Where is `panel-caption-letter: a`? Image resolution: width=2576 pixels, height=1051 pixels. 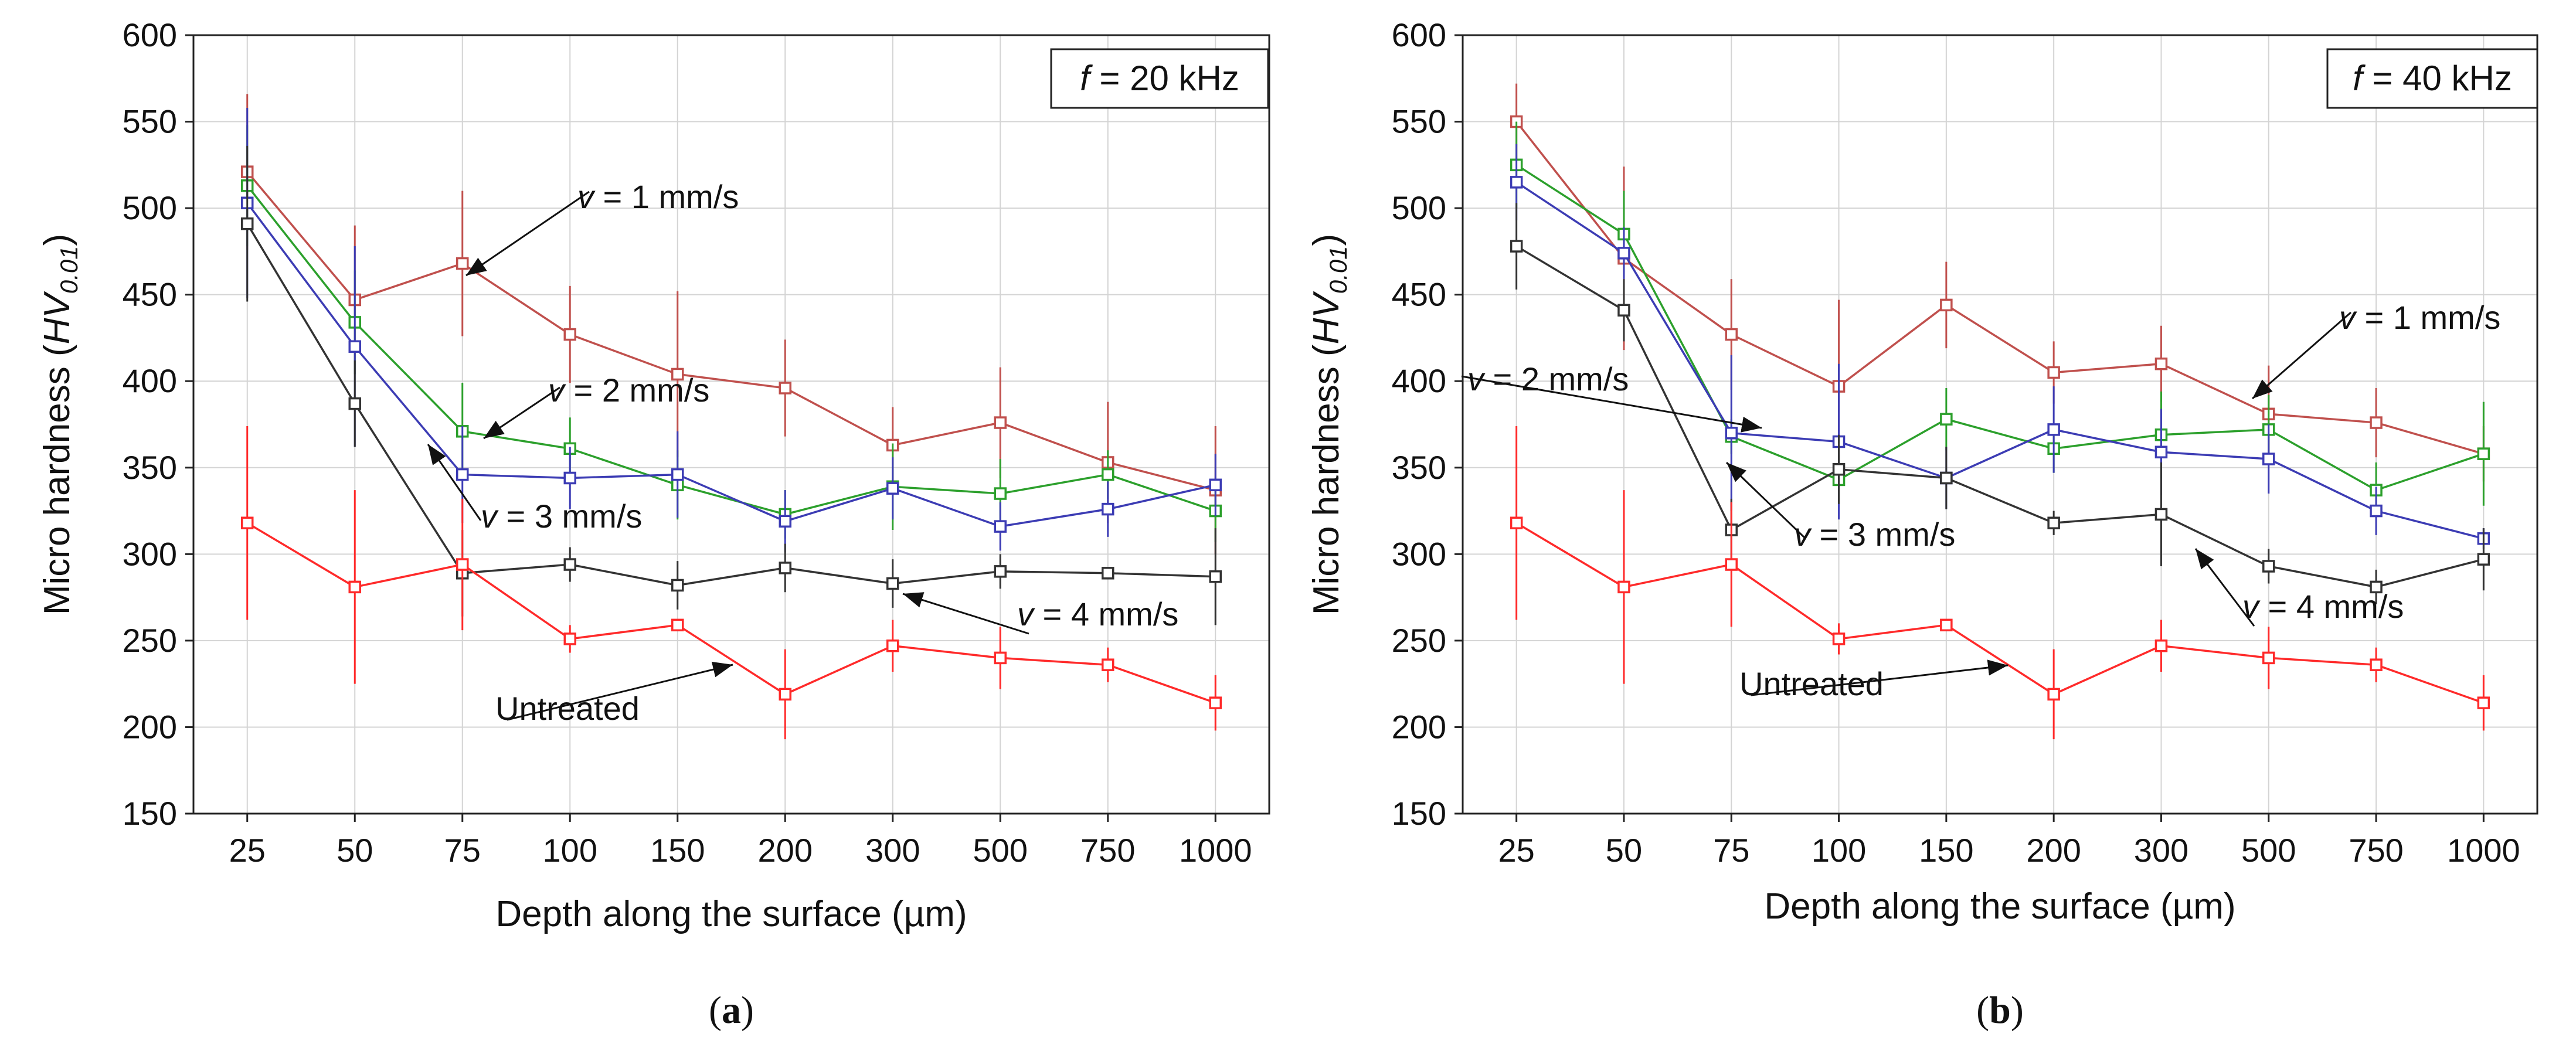 panel-caption-letter: a is located at coordinates (732, 1010).